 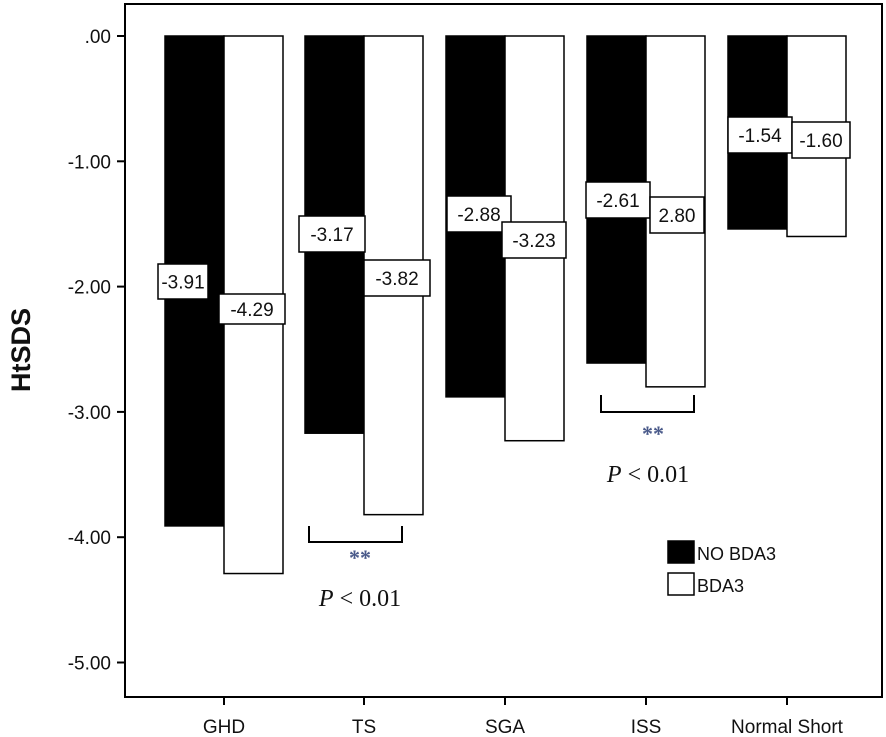 I want to click on data-label: 2.80, so click(x=677, y=216).